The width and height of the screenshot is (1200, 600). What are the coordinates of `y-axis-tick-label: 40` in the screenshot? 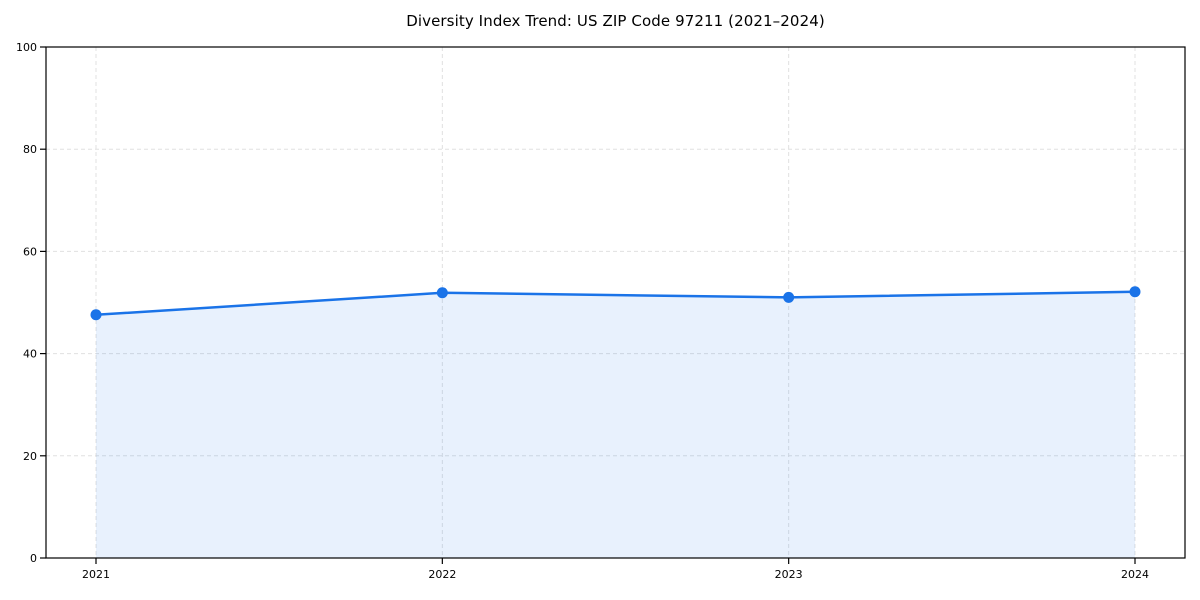 It's located at (30, 354).